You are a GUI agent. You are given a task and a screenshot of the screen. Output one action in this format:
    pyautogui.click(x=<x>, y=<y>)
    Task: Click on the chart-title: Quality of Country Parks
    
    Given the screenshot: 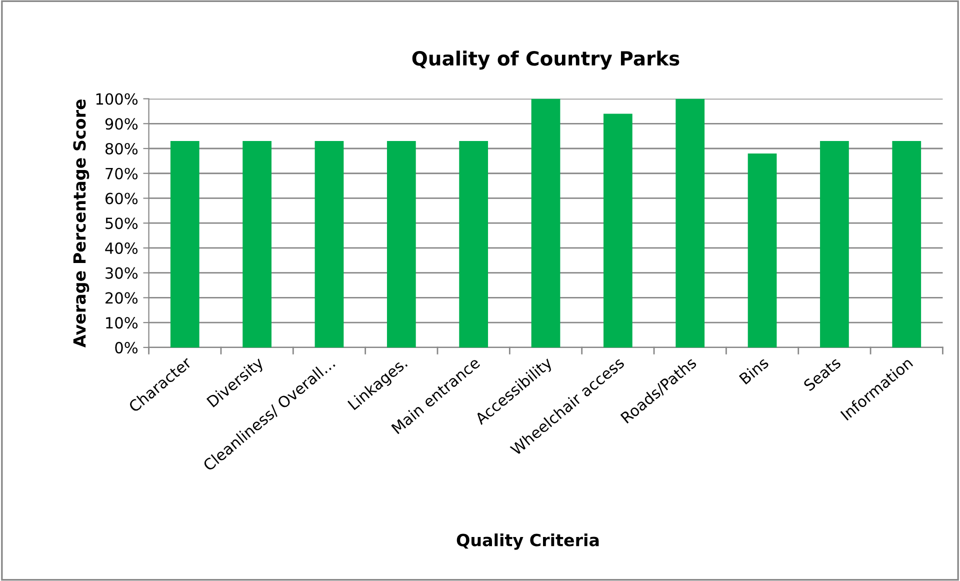 What is the action you would take?
    pyautogui.click(x=546, y=60)
    